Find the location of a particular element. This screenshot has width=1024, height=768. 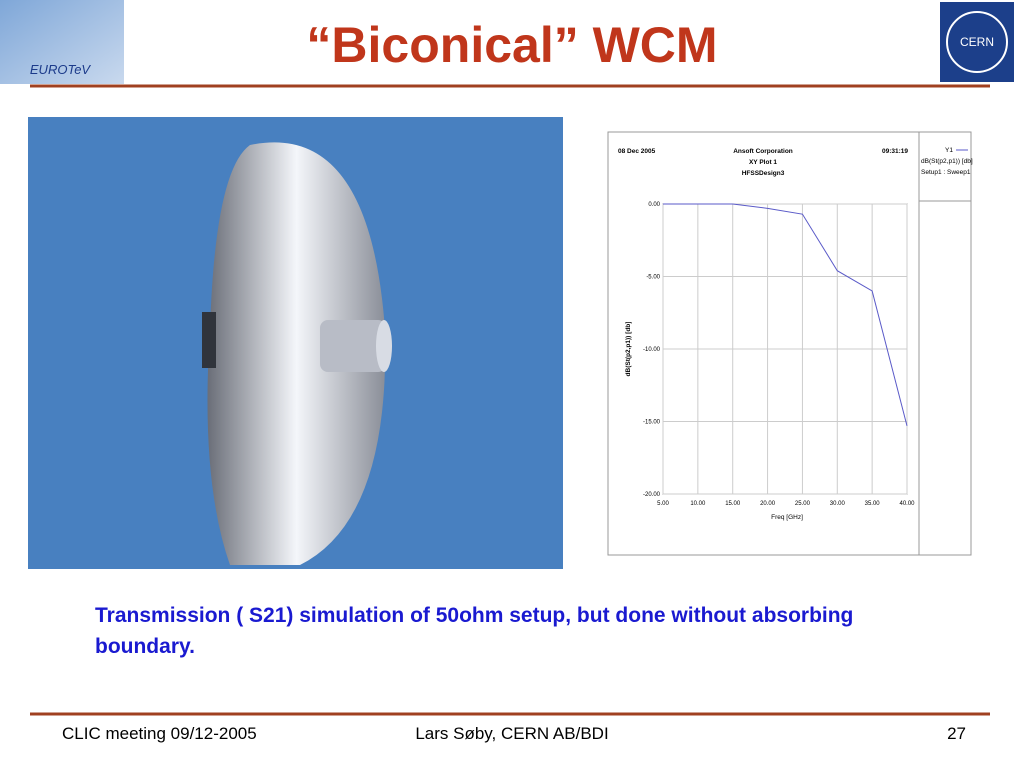

plot-company: Ansoft Corporation is located at coordinates (763, 151).